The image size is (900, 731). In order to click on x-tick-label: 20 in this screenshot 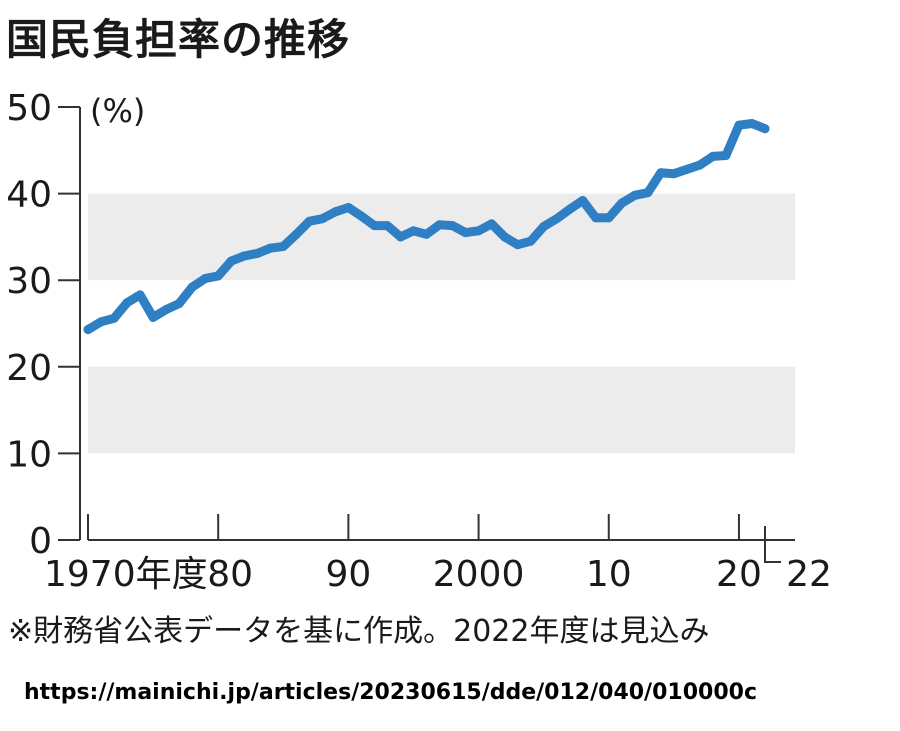, I will do `click(739, 574)`.